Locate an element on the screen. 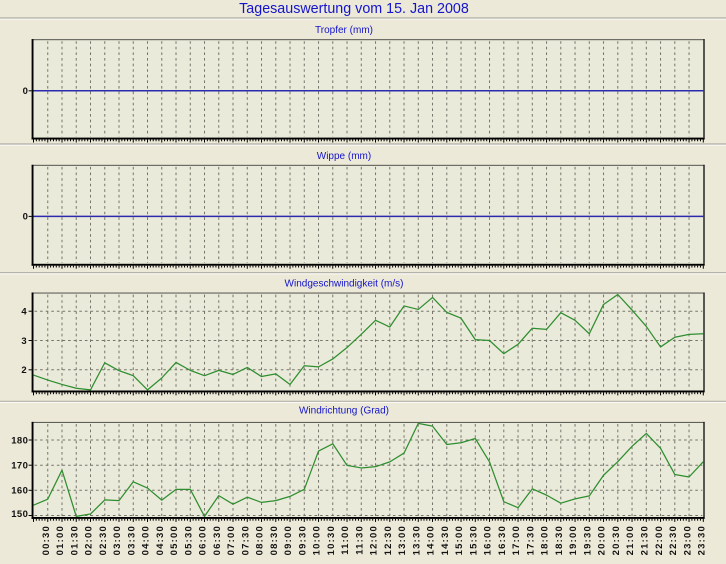  svg-text: 04:00 is located at coordinates (146, 540).